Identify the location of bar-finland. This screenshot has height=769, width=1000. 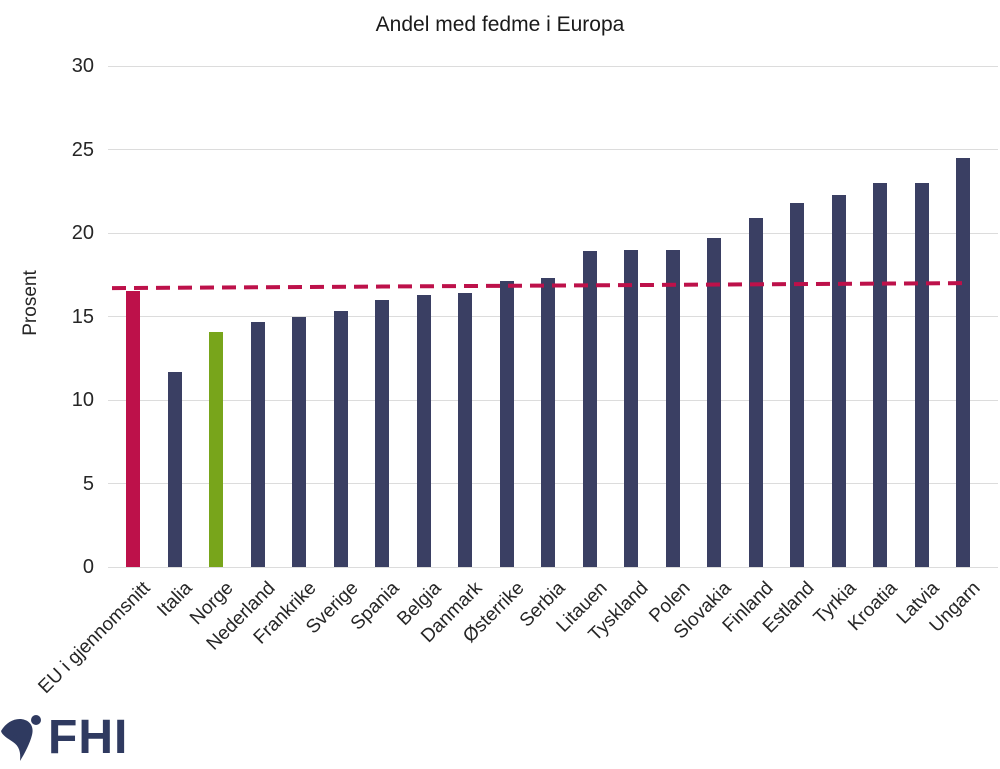
(755, 392).